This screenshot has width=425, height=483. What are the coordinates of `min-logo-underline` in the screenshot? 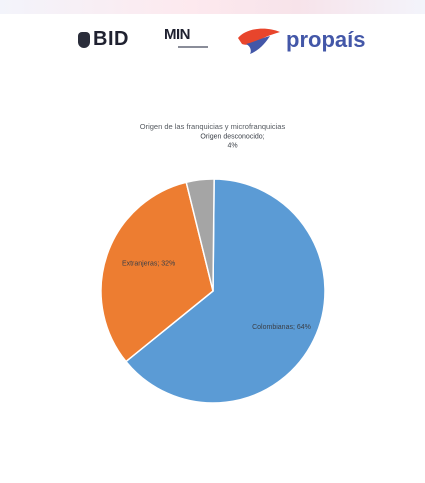 It's located at (193, 47).